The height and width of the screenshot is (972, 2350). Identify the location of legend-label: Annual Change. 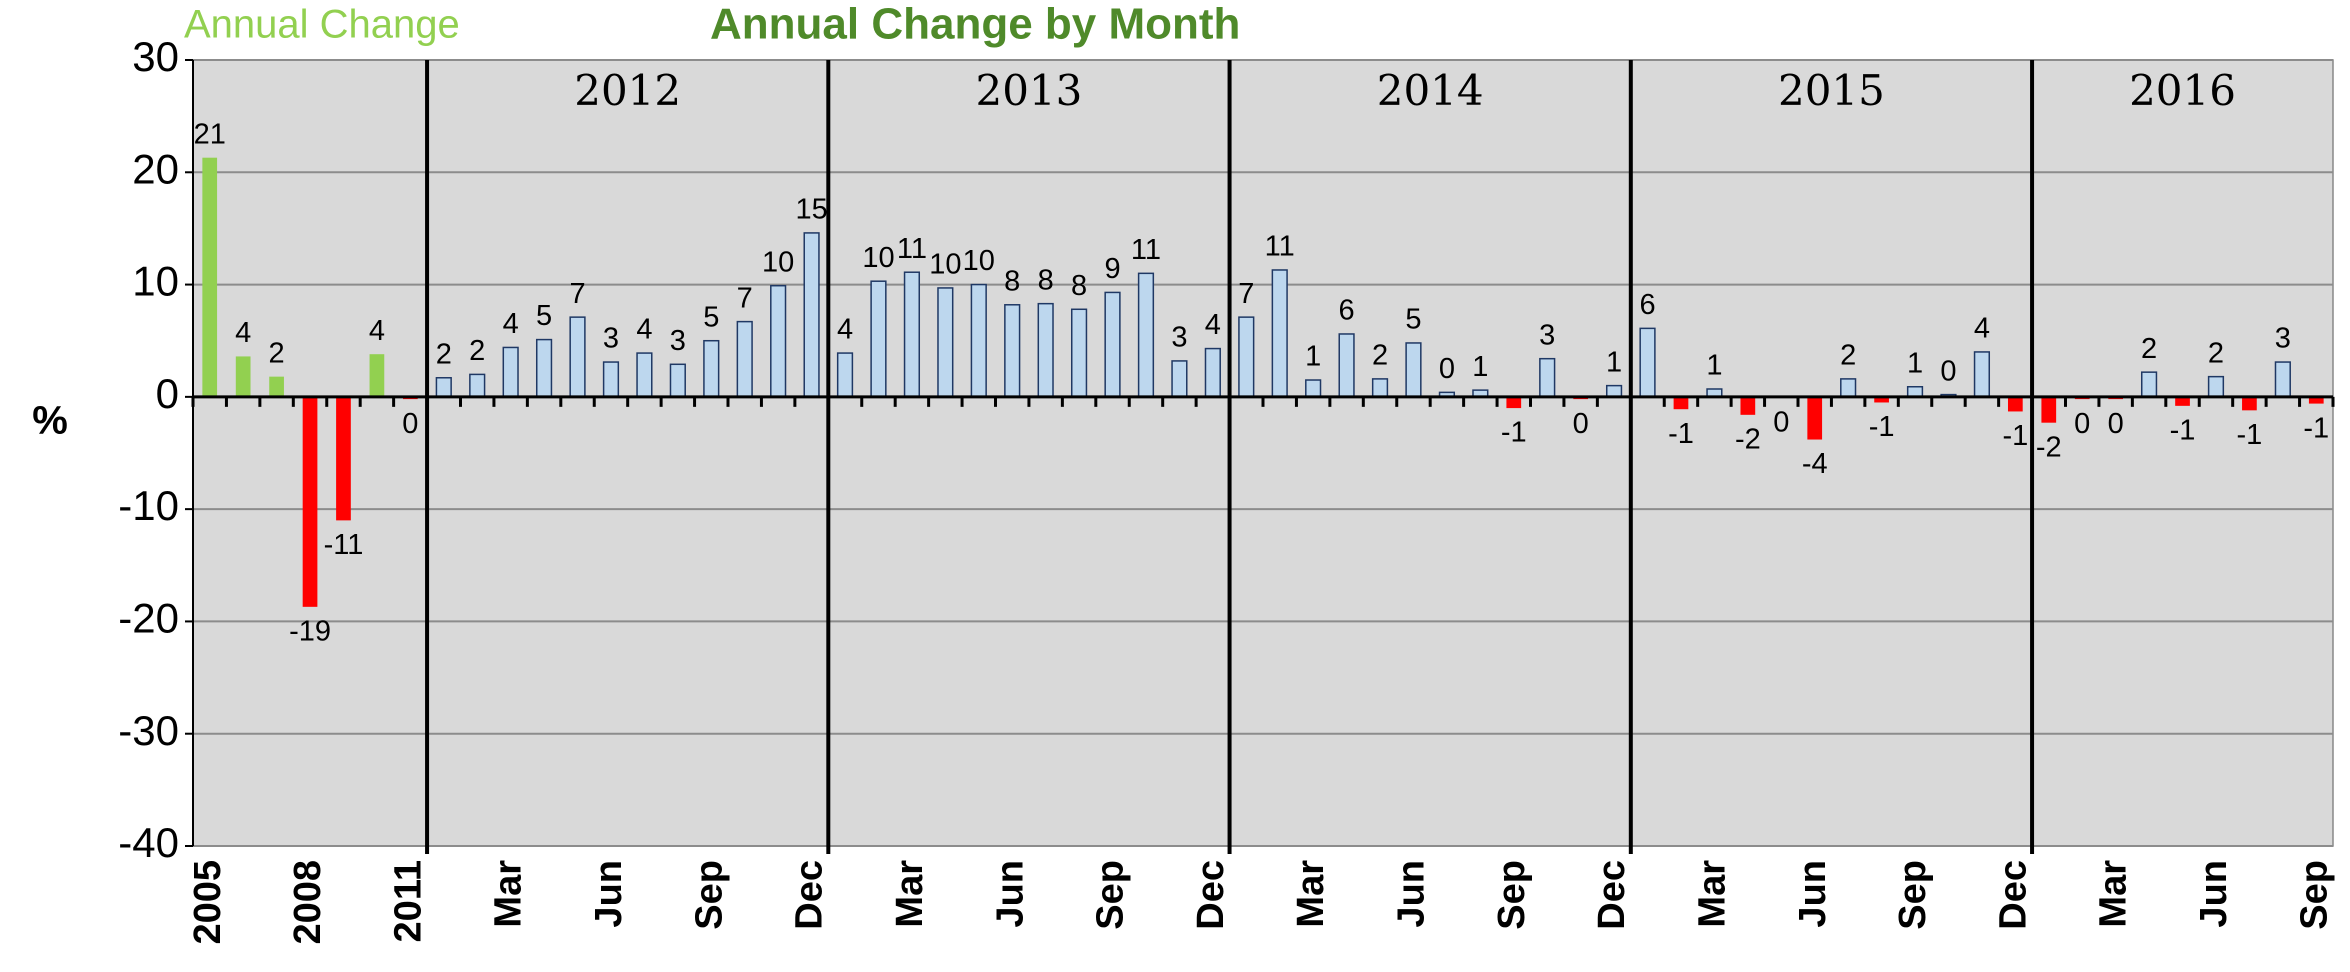
(322, 25).